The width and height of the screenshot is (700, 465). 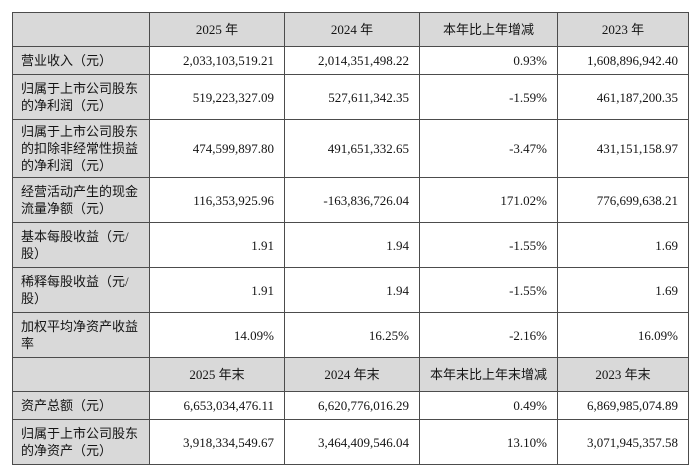 I want to click on value-cell: 6,620,776,016.29, so click(x=352, y=405).